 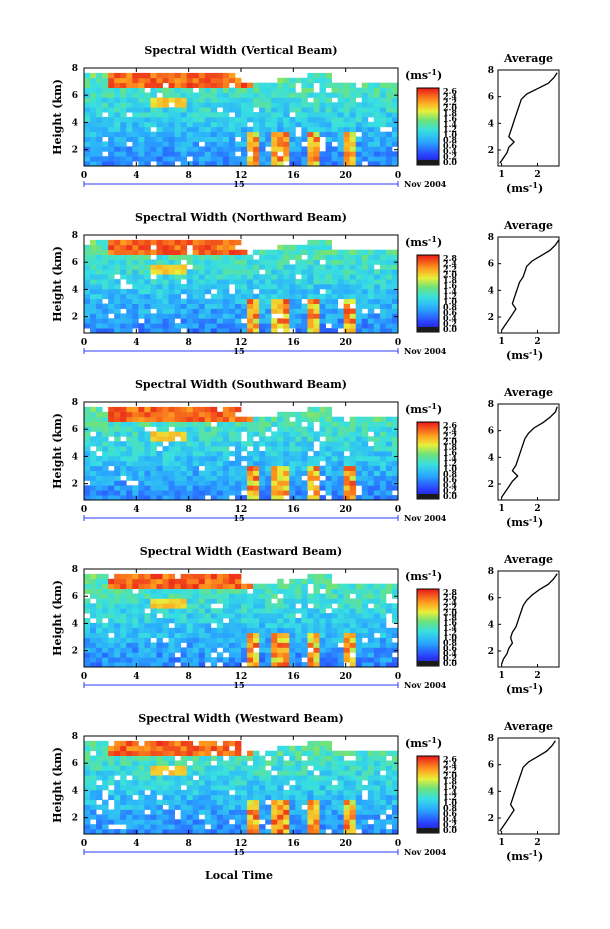 I want to click on colorbar-unit: (ms-1), so click(x=423, y=575).